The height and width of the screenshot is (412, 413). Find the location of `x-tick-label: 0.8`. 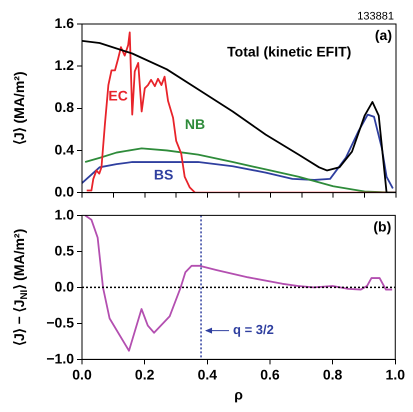

x-tick-label: 0.8 is located at coordinates (332, 374).